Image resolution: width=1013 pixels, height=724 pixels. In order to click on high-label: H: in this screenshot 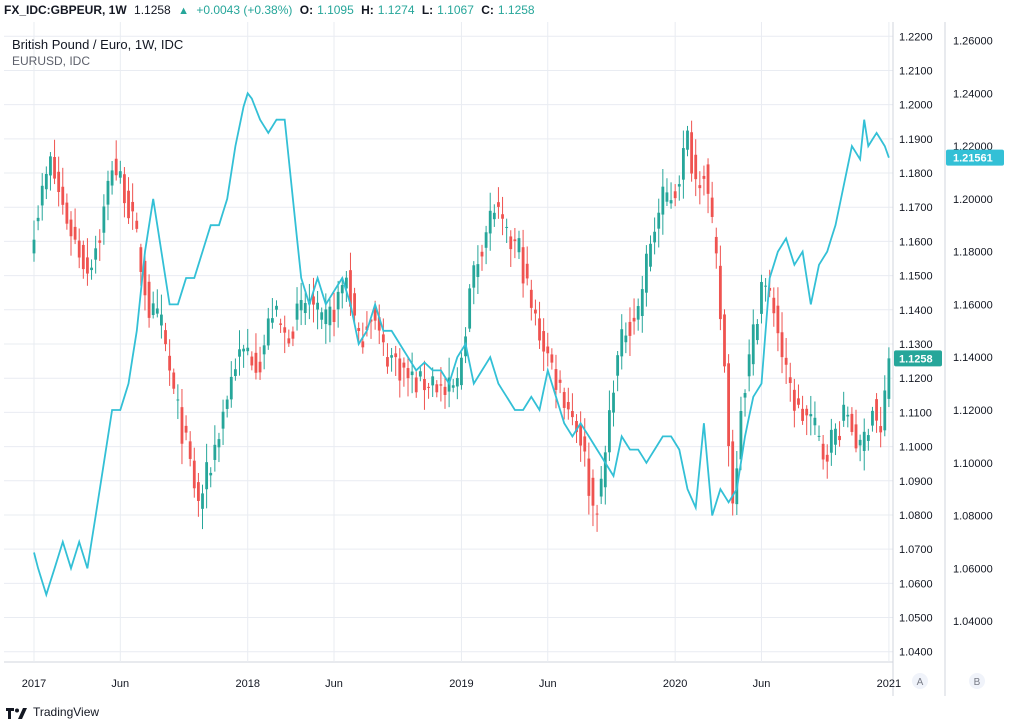, I will do `click(367, 10)`.